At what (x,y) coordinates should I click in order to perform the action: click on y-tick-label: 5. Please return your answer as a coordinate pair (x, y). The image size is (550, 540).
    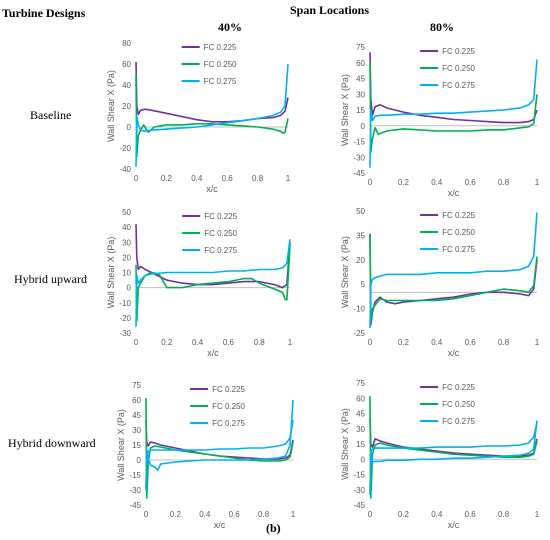
    Looking at the image, I should click on (363, 284).